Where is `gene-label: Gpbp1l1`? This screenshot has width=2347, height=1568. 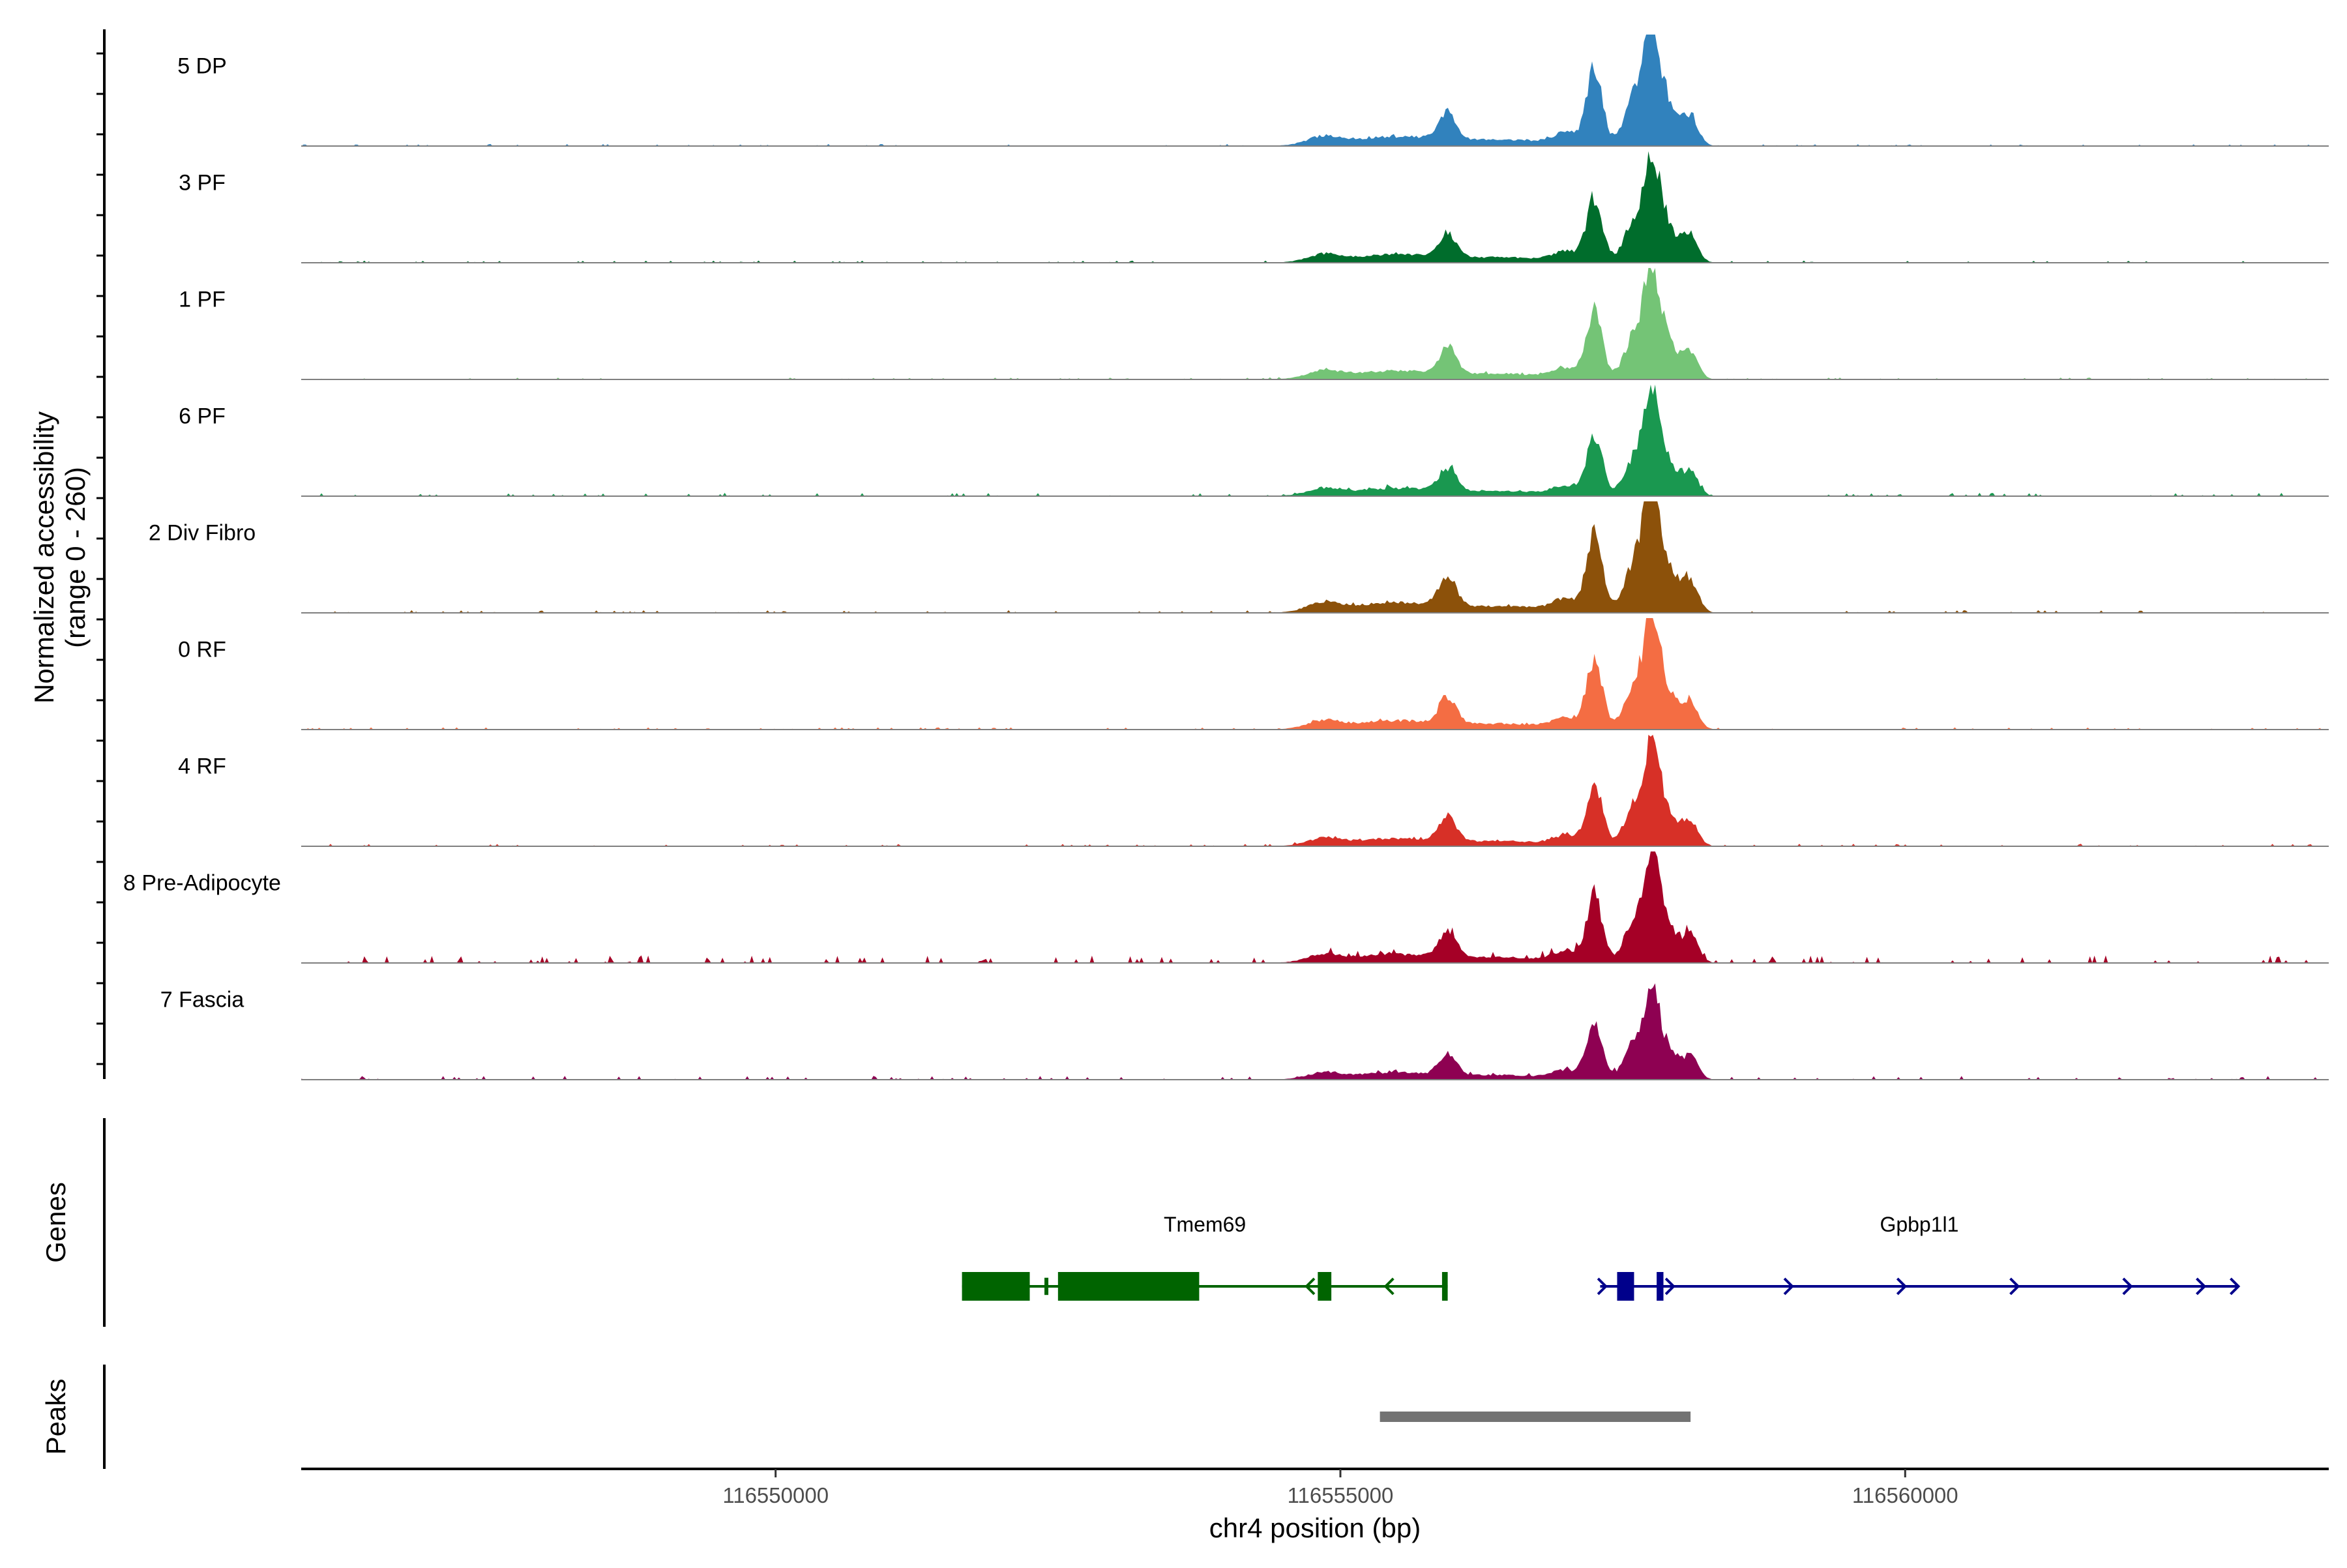 gene-label: Gpbp1l1 is located at coordinates (1919, 1225).